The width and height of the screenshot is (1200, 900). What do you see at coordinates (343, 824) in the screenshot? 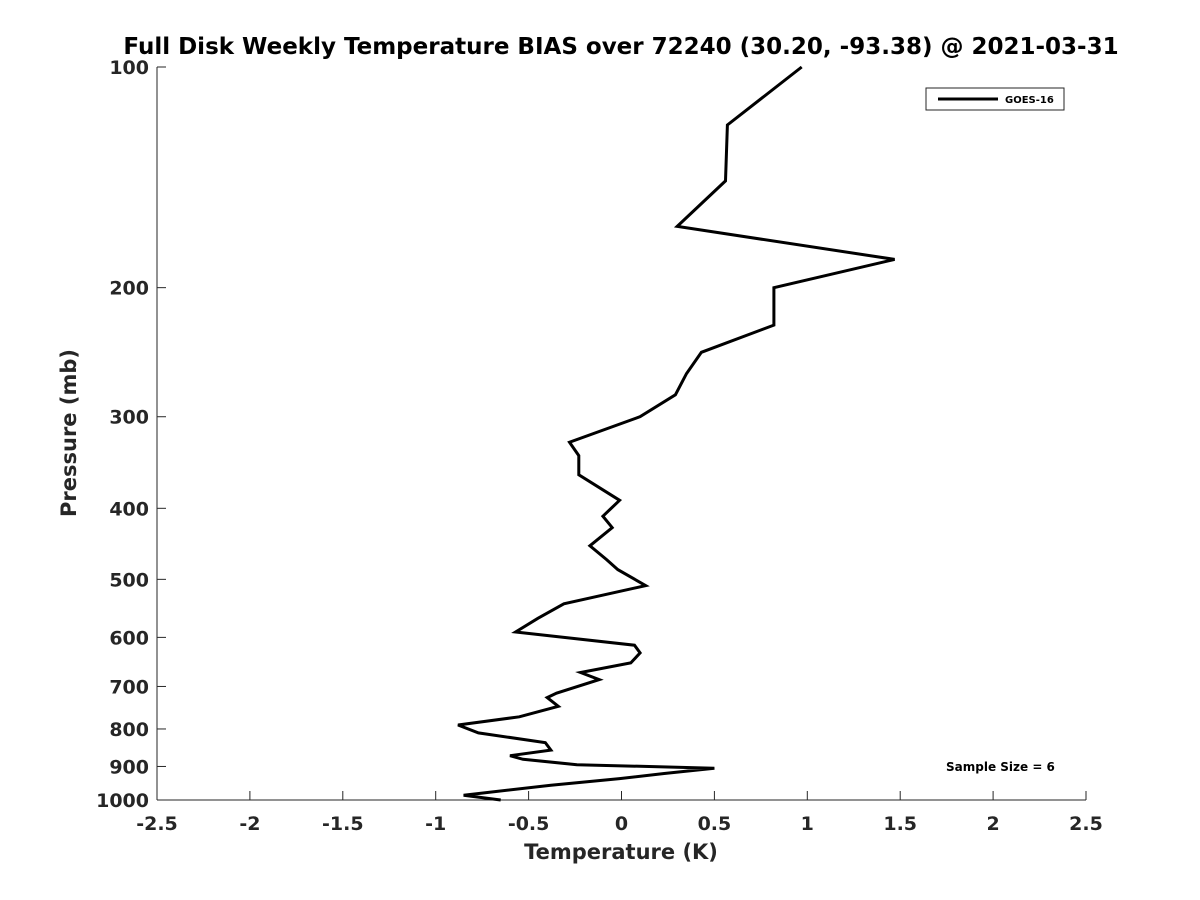
I see `x-tick-label: -1.5` at bounding box center [343, 824].